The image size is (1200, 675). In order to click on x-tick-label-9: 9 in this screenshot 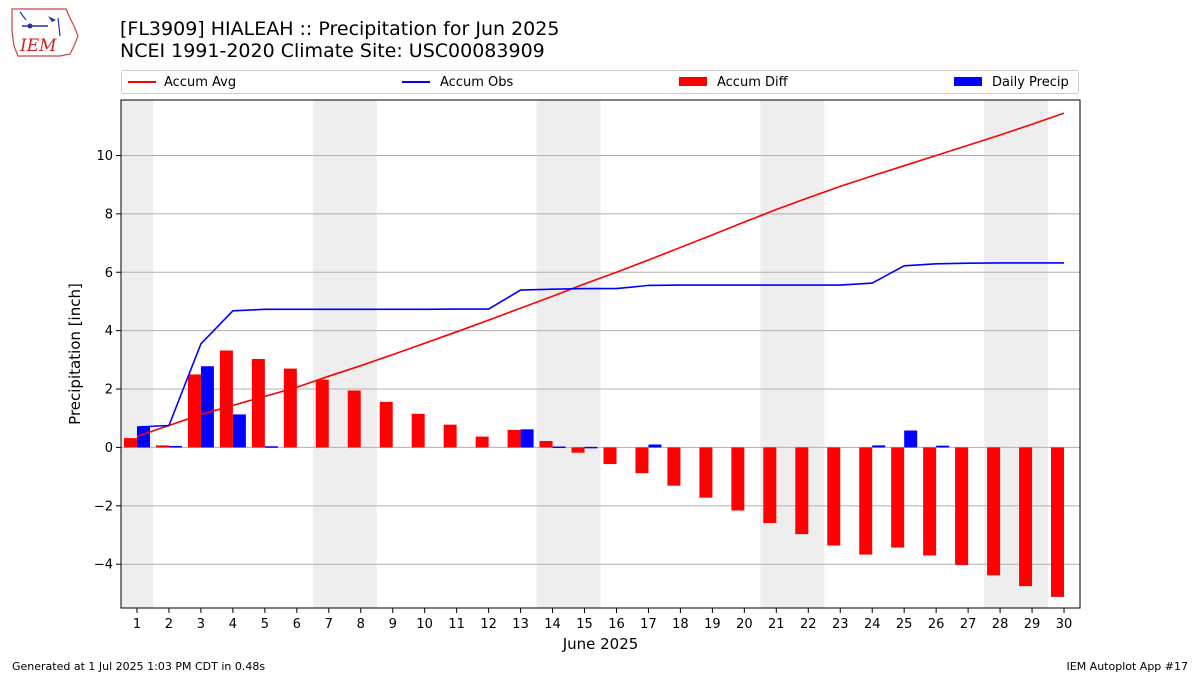, I will do `click(393, 624)`.